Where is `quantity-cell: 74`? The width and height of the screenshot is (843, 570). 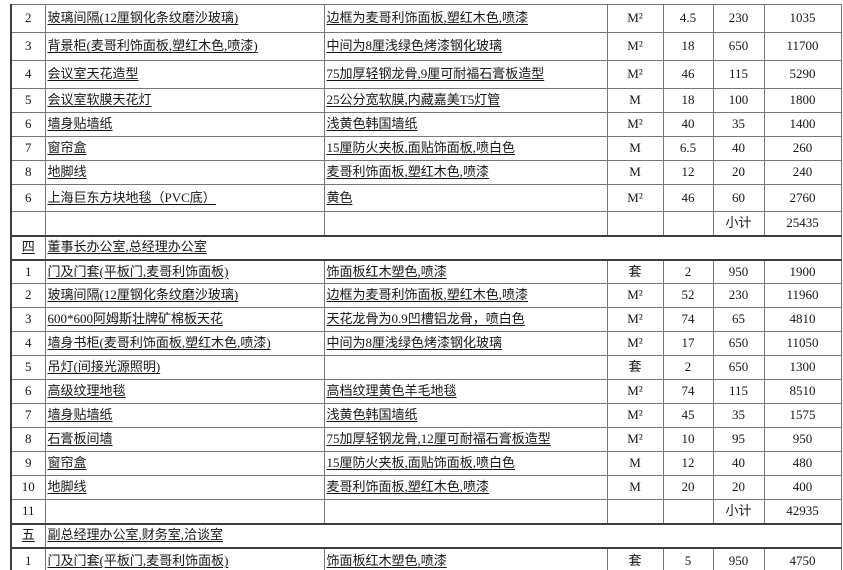
quantity-cell: 74 is located at coordinates (688, 391).